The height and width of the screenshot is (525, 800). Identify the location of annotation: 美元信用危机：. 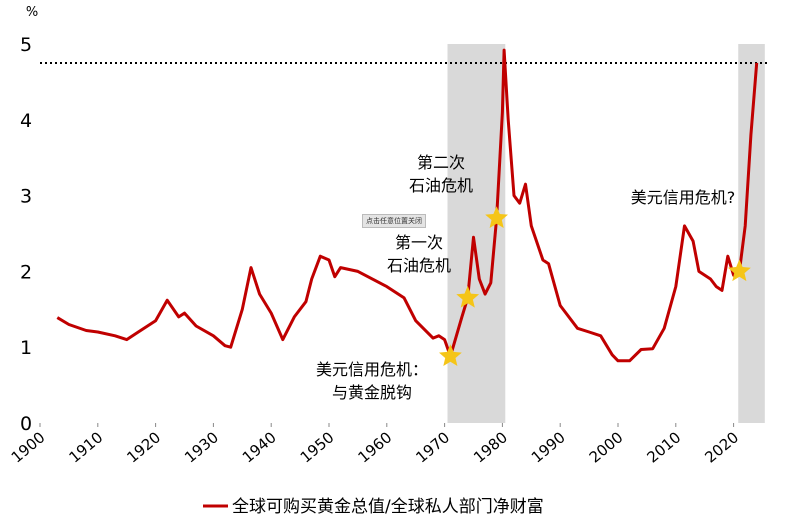
(372, 369).